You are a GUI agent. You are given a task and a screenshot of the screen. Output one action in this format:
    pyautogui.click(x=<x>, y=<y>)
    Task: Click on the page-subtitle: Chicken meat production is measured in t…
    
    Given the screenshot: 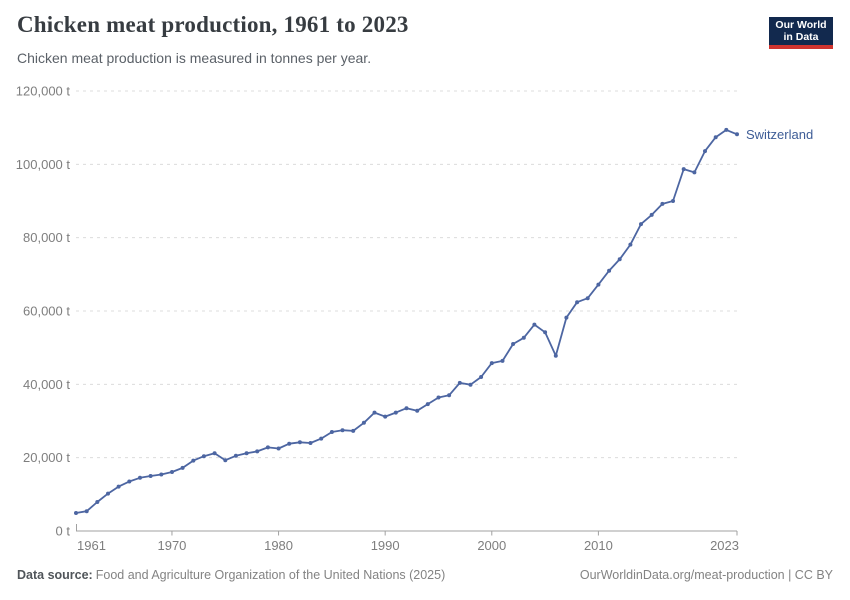 What is the action you would take?
    pyautogui.click(x=194, y=58)
    